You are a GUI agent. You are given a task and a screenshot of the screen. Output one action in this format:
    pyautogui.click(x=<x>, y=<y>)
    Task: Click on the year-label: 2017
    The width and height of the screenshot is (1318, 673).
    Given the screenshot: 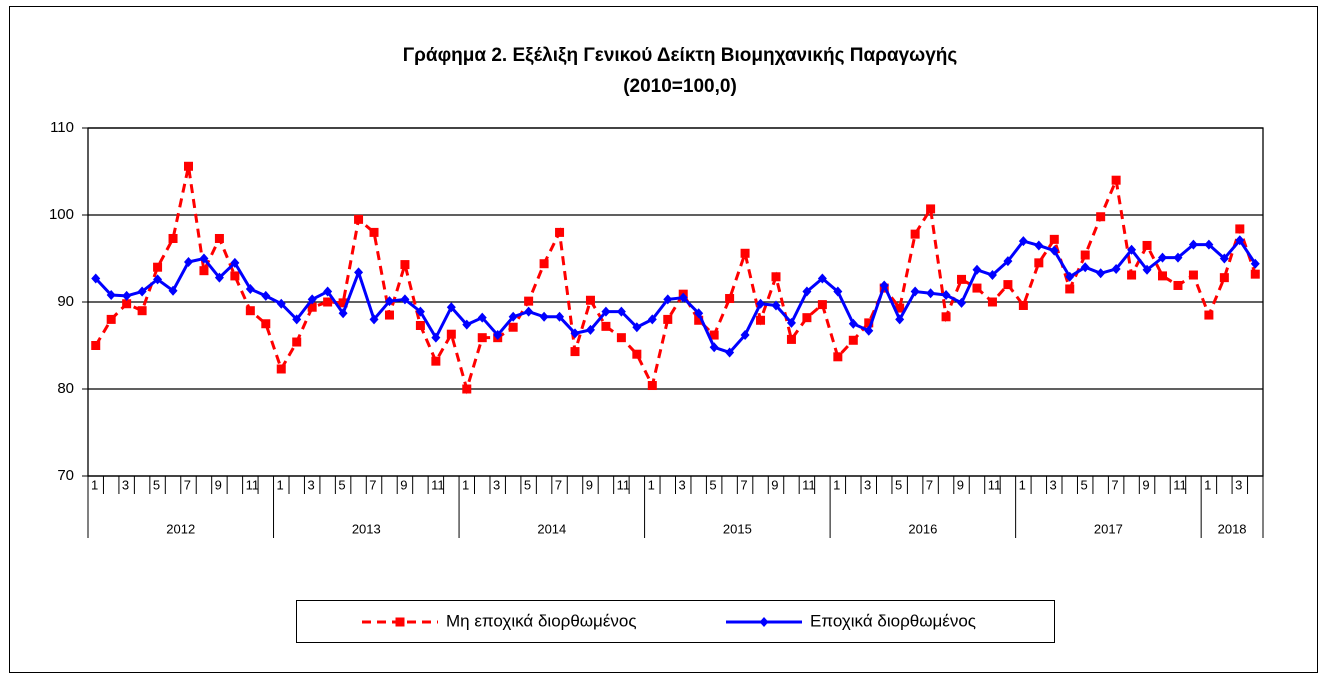 What is the action you would take?
    pyautogui.click(x=1108, y=528)
    